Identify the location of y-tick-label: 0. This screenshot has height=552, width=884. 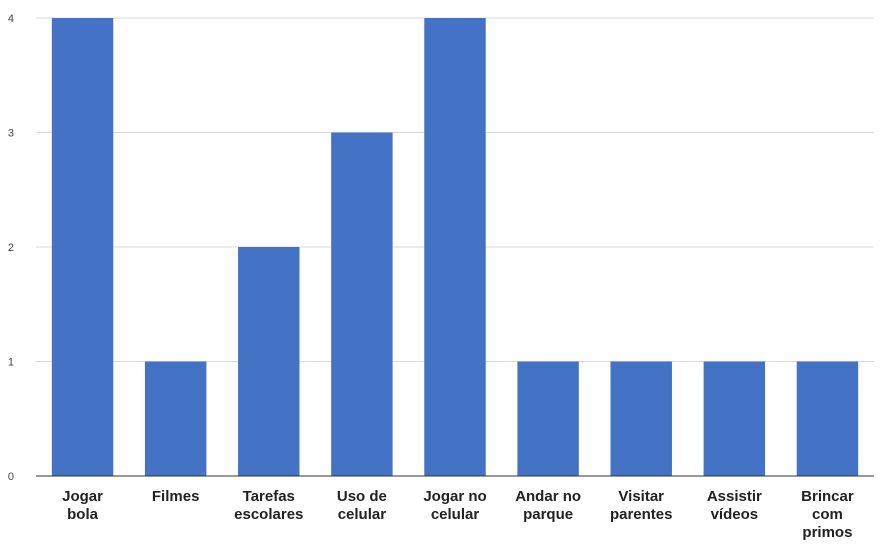
(11, 477).